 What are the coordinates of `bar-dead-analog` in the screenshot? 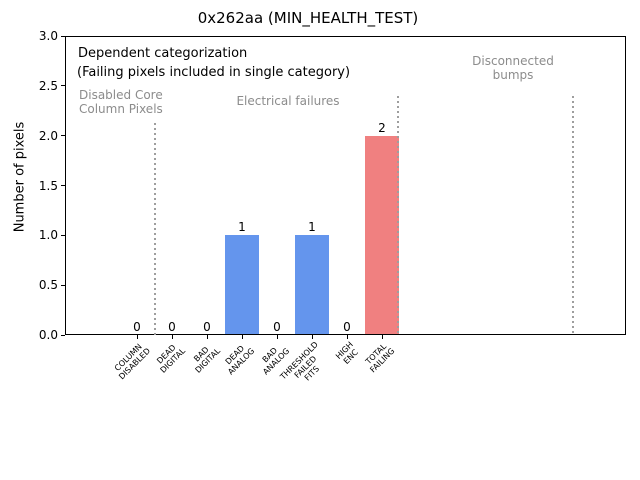 It's located at (242, 284).